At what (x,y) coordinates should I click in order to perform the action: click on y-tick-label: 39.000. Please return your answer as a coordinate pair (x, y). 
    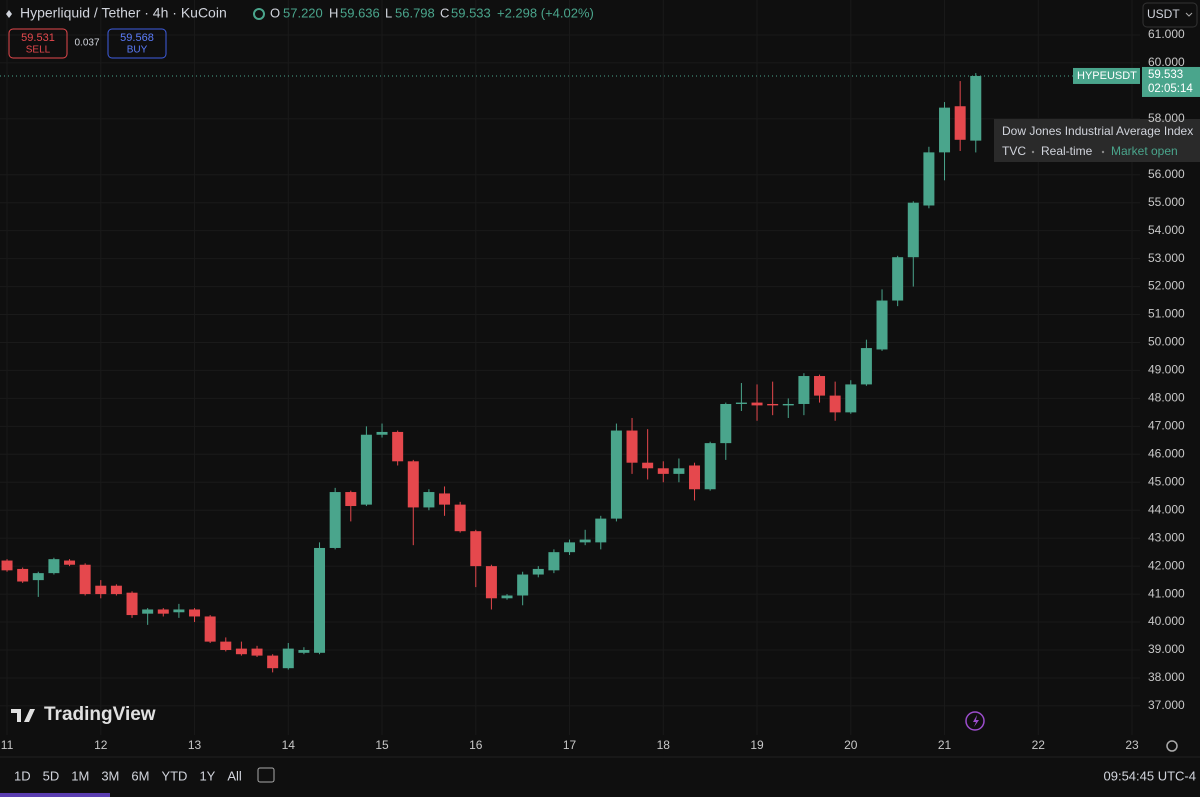
    Looking at the image, I should click on (1166, 649).